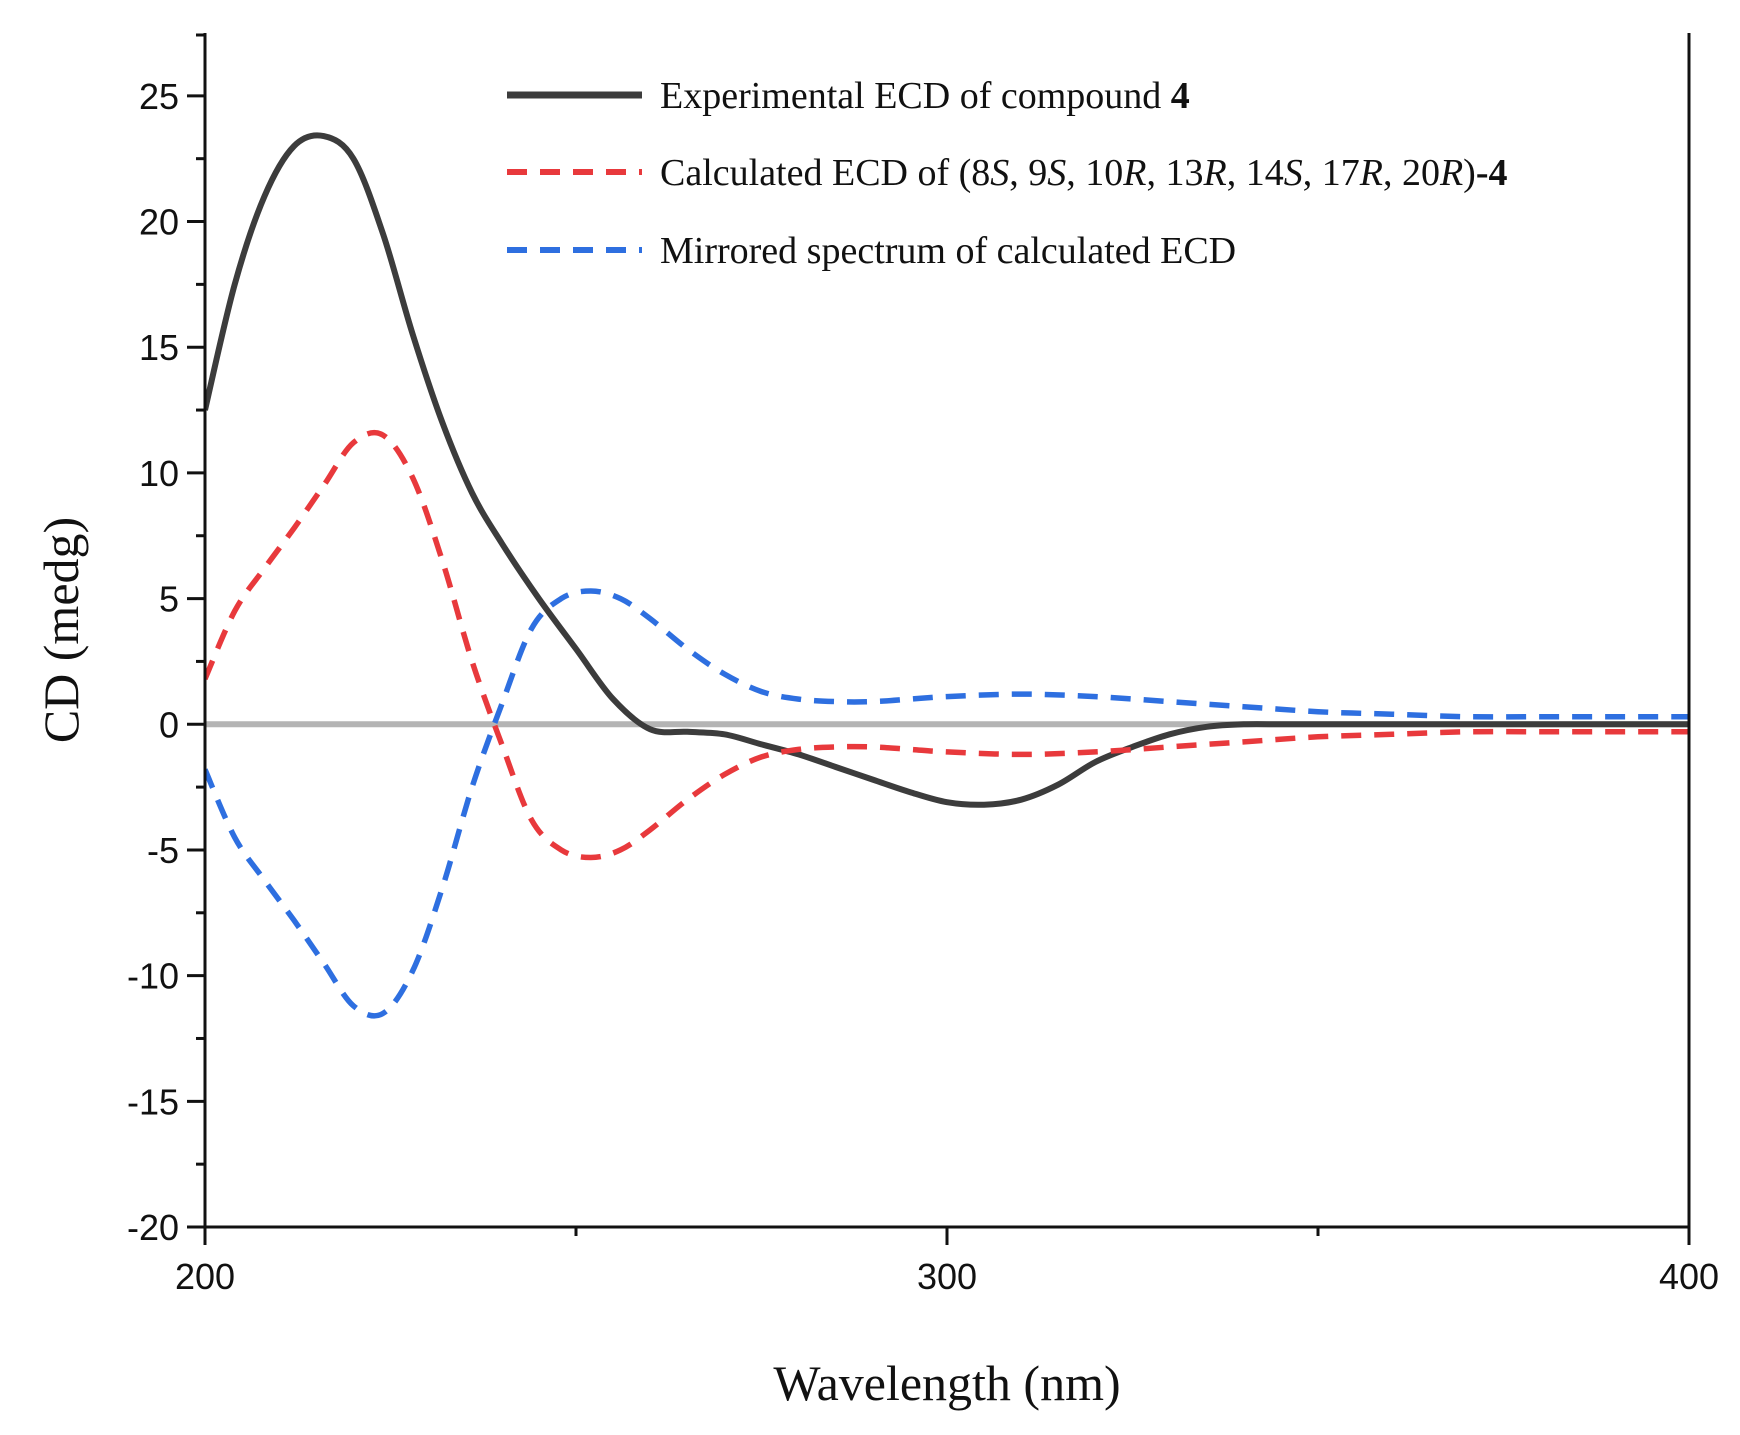 Image resolution: width=1740 pixels, height=1435 pixels. I want to click on legend-text-part: 4, so click(1180, 96).